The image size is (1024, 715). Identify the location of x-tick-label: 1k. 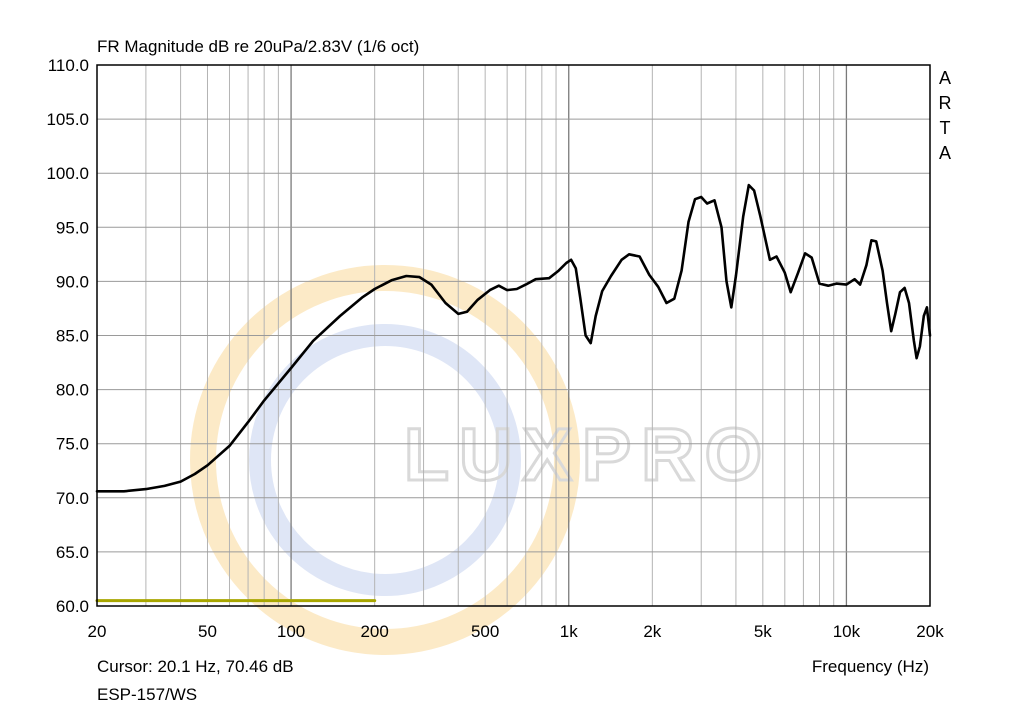
(569, 631).